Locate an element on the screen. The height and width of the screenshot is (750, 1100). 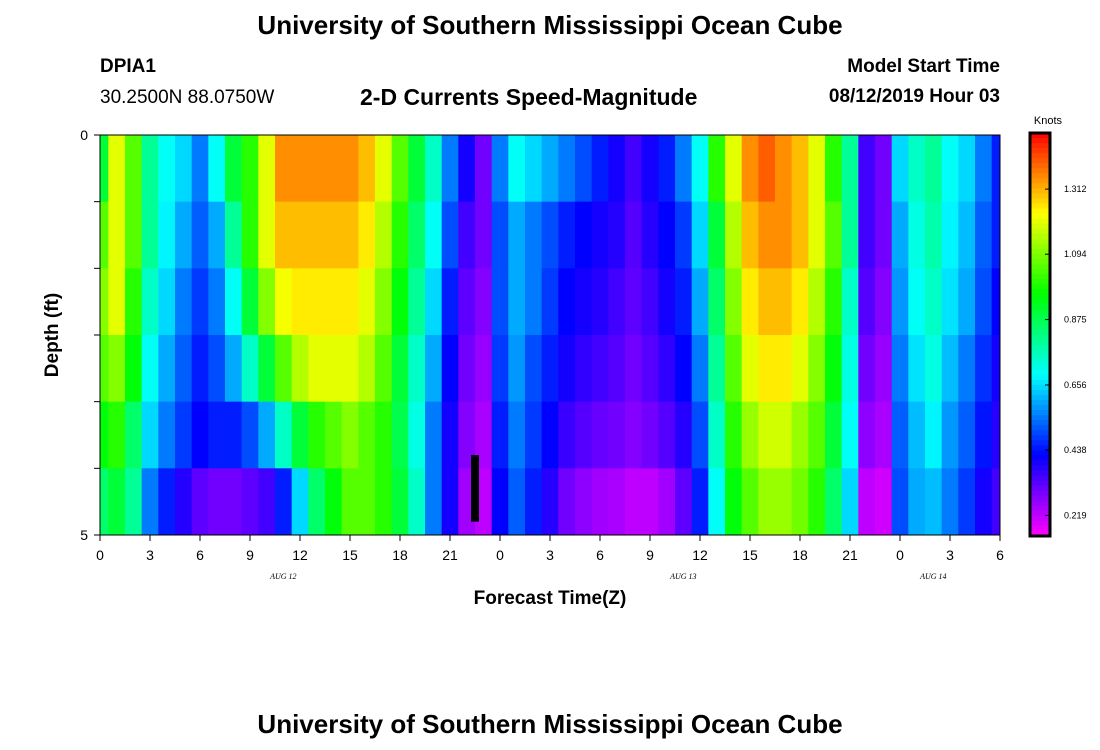
x-tick-label: 15 is located at coordinates (350, 555).